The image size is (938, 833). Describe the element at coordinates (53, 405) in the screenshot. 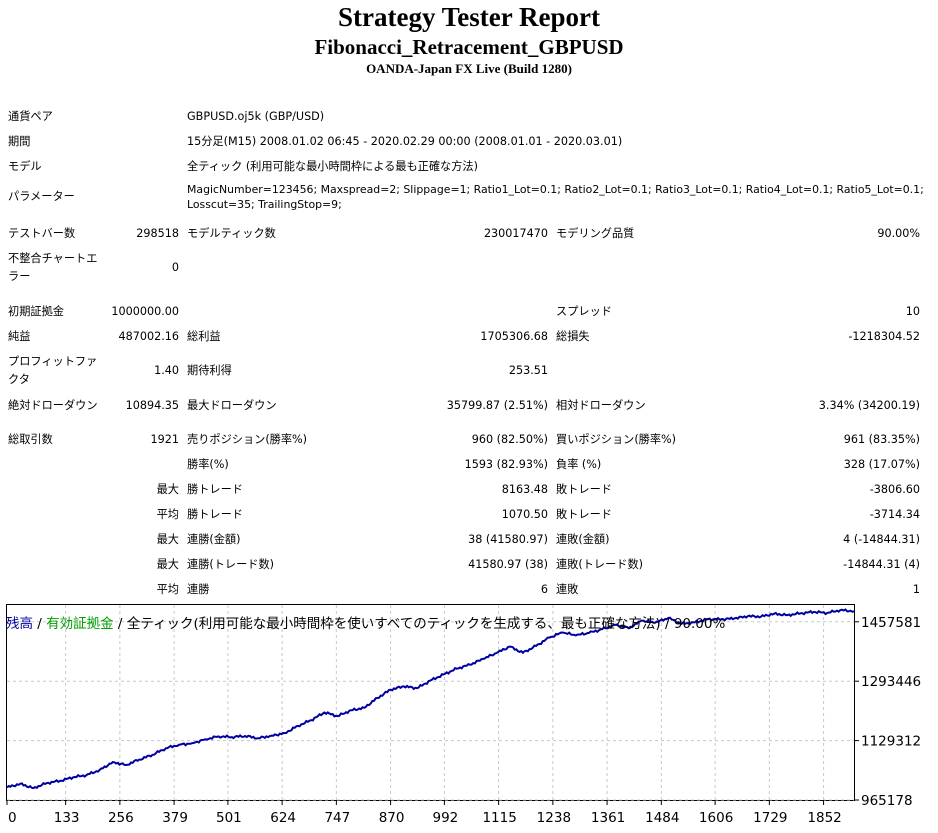

I see `abs-drawdown-label: 絶対ドローダウン` at that location.